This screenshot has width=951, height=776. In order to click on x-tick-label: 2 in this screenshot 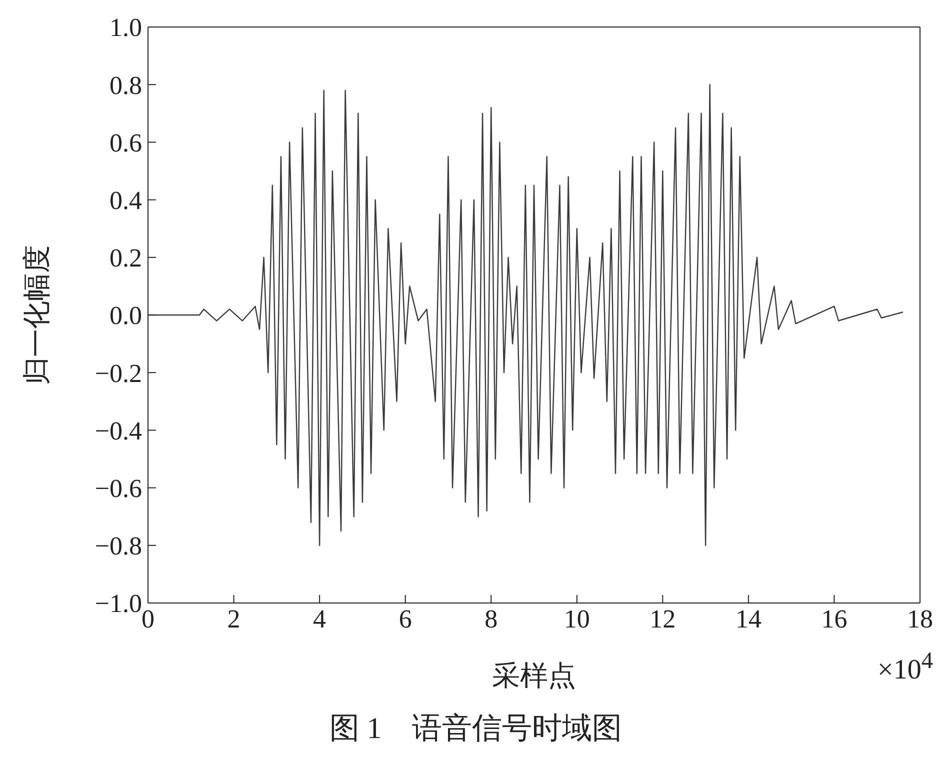, I will do `click(233, 619)`.